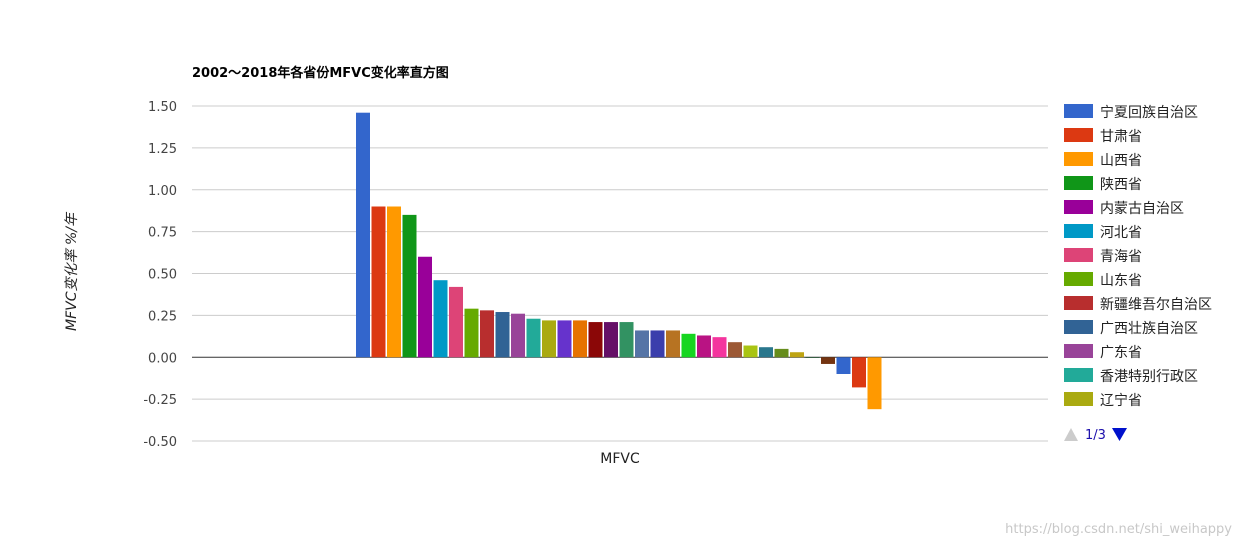 Image resolution: width=1240 pixels, height=546 pixels. I want to click on y-axis-ticks: 1.50 1.25 1.00 0.75 0.50 0.25 0.00 -0.25 -0.50, so click(160, 275).